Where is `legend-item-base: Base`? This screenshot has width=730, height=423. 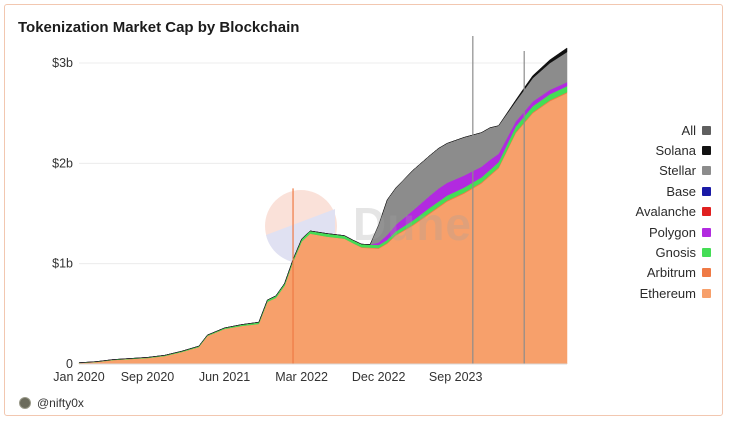 legend-item-base: Base is located at coordinates (661, 191).